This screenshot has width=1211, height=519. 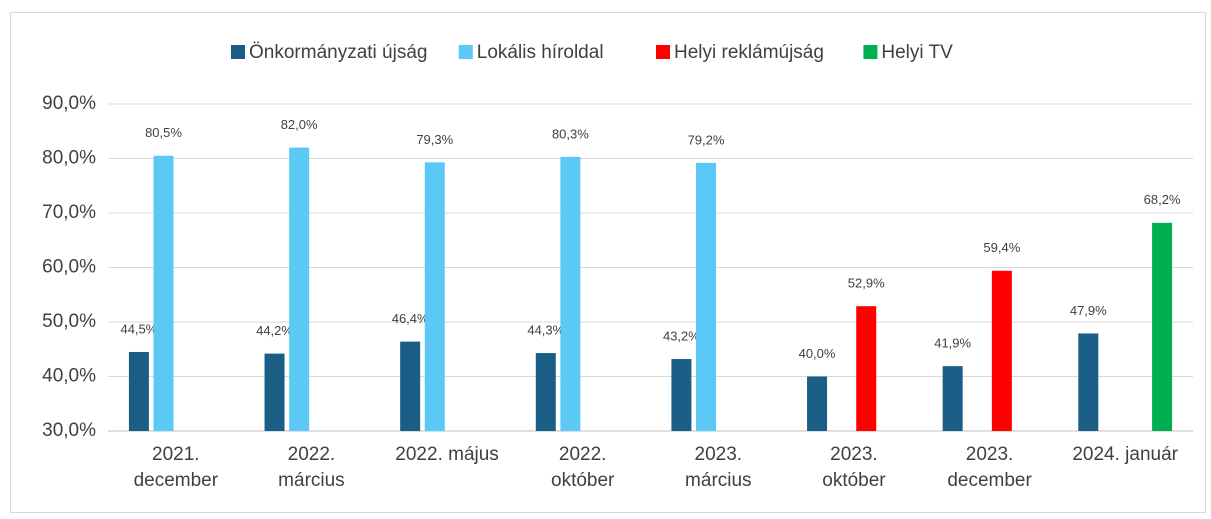 I want to click on y-tick-label: 50,0%, so click(x=69, y=321).